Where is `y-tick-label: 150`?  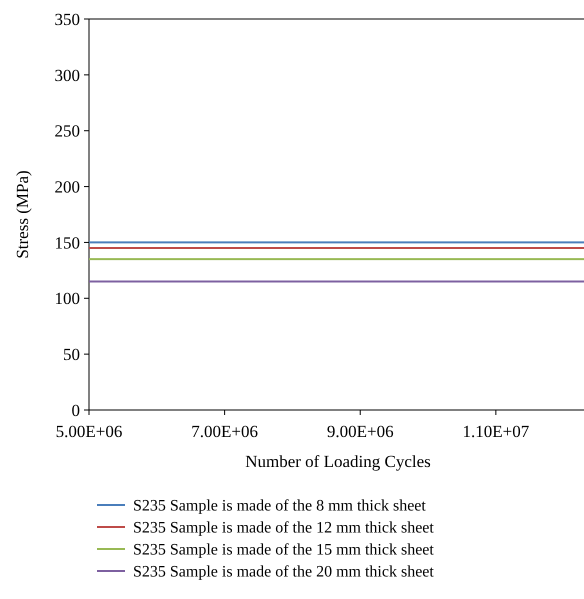
y-tick-label: 150 is located at coordinates (67, 242).